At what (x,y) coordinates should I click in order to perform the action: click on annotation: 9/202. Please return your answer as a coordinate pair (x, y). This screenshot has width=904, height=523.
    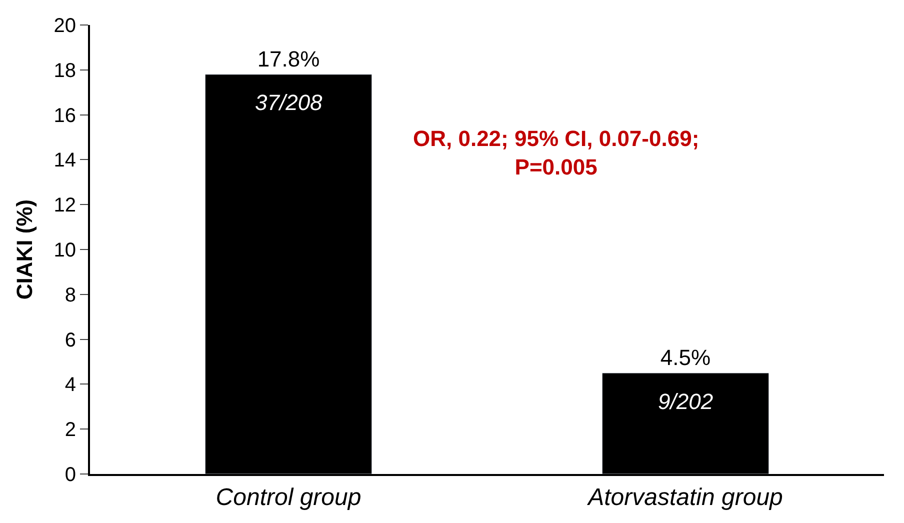
    Looking at the image, I should click on (686, 401).